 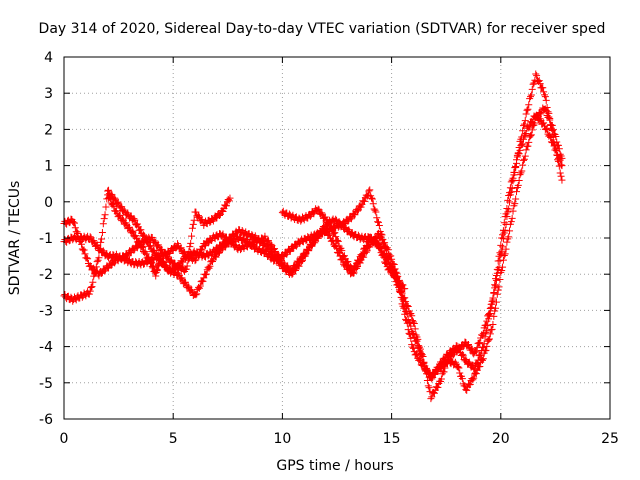 I want to click on x-tick-label: 15, so click(x=392, y=439).